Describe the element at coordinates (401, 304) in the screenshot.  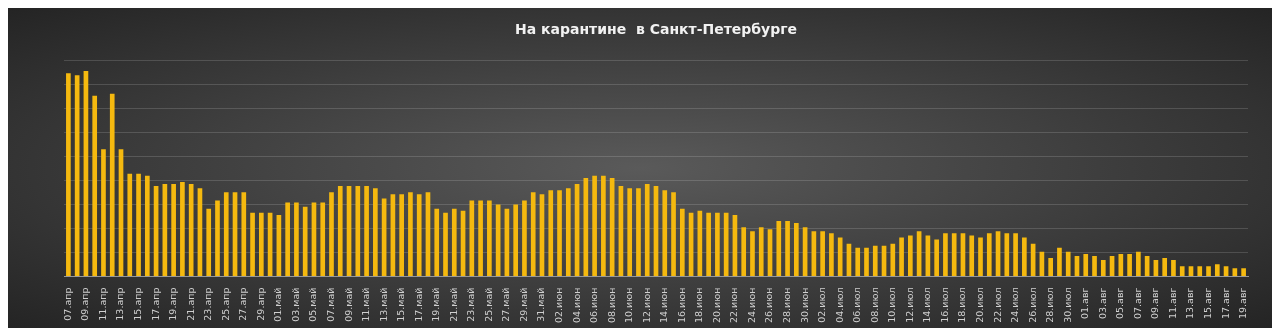
I see `x-tick-label: 15.май` at that location.